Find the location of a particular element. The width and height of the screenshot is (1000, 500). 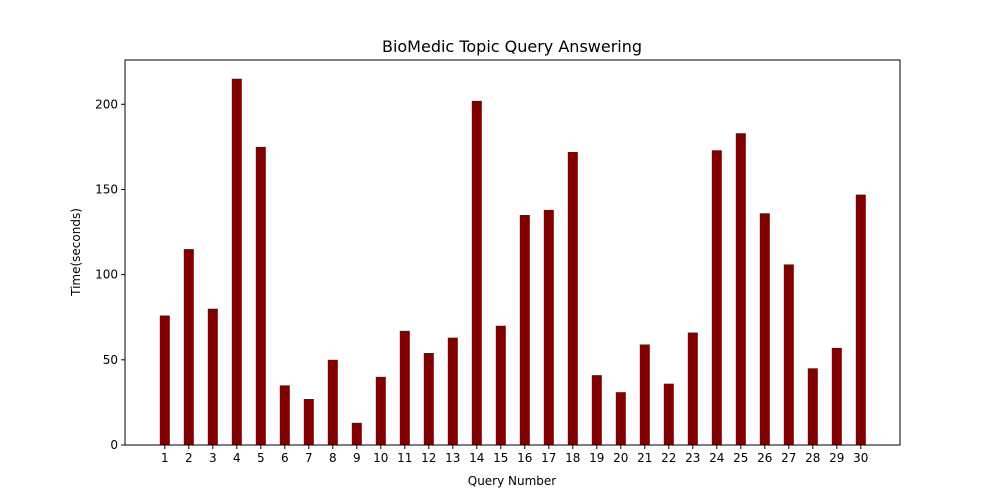

x-tick-label: 9 is located at coordinates (357, 458).